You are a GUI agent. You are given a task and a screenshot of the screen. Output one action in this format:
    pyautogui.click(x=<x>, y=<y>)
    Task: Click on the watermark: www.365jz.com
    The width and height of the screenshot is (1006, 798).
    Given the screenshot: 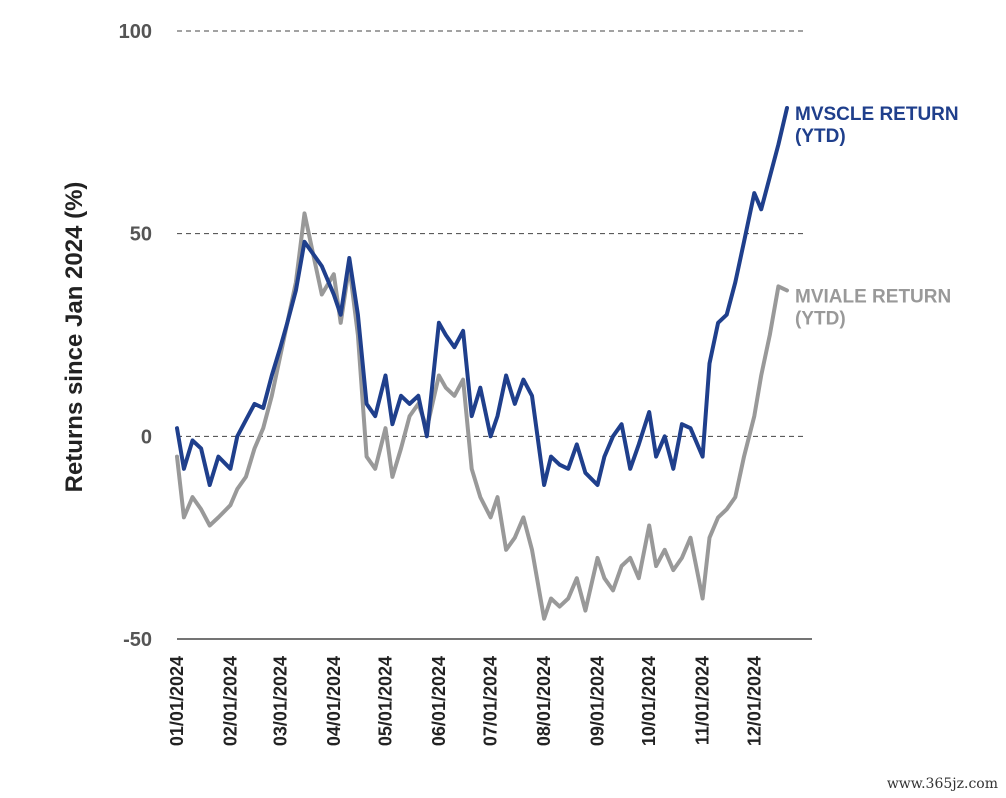 What is the action you would take?
    pyautogui.click(x=942, y=784)
    